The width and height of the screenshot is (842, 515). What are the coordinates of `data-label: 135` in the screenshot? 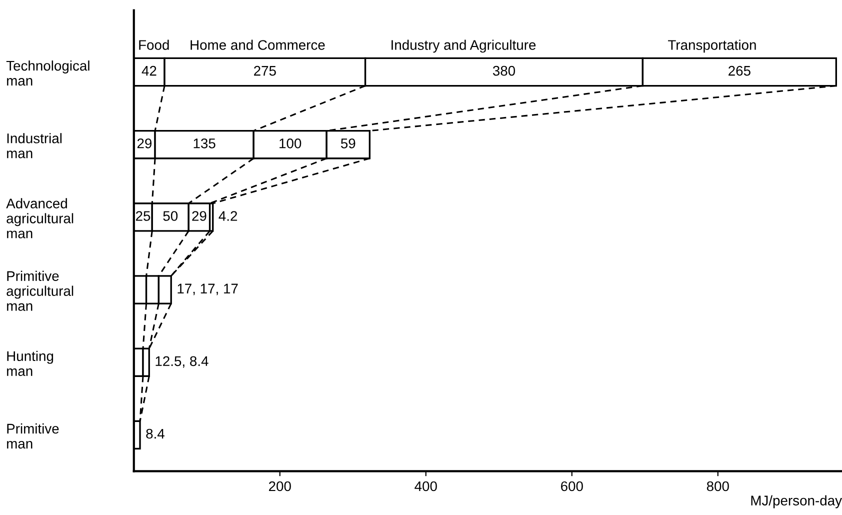 It's located at (205, 143).